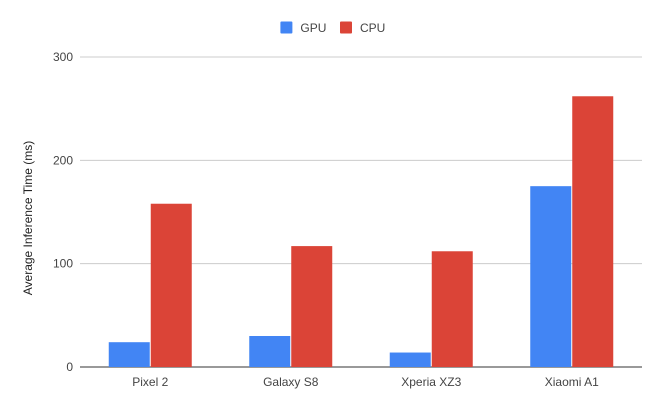 The image size is (662, 409). What do you see at coordinates (312, 306) in the screenshot?
I see `bar-cpu-galaxy-s8` at bounding box center [312, 306].